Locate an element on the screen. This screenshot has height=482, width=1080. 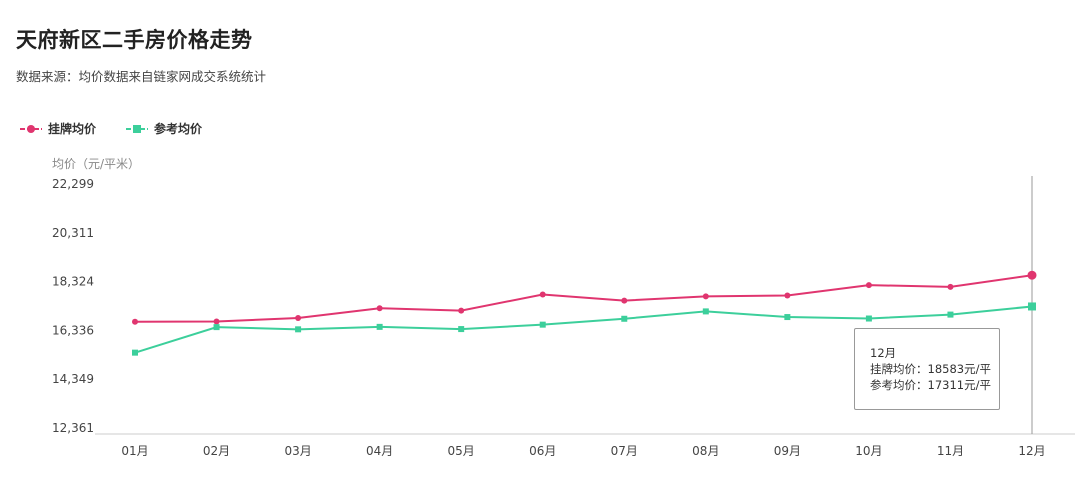
chart-subtitle: 数据来源：均价数据来自链家网成交系统统计 is located at coordinates (141, 76).